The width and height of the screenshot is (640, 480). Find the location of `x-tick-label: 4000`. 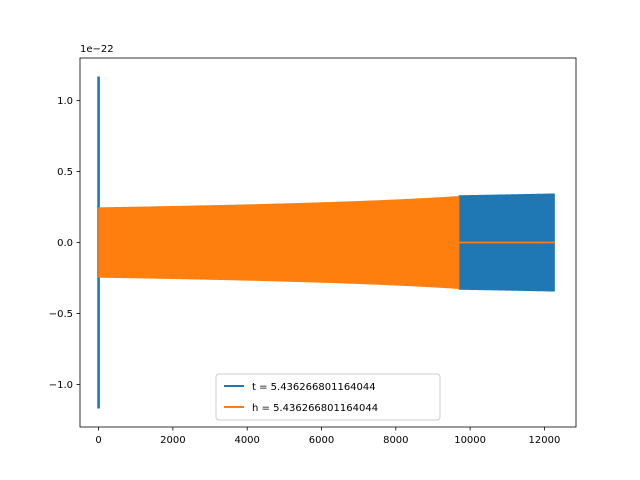

x-tick-label: 4000 is located at coordinates (246, 440).